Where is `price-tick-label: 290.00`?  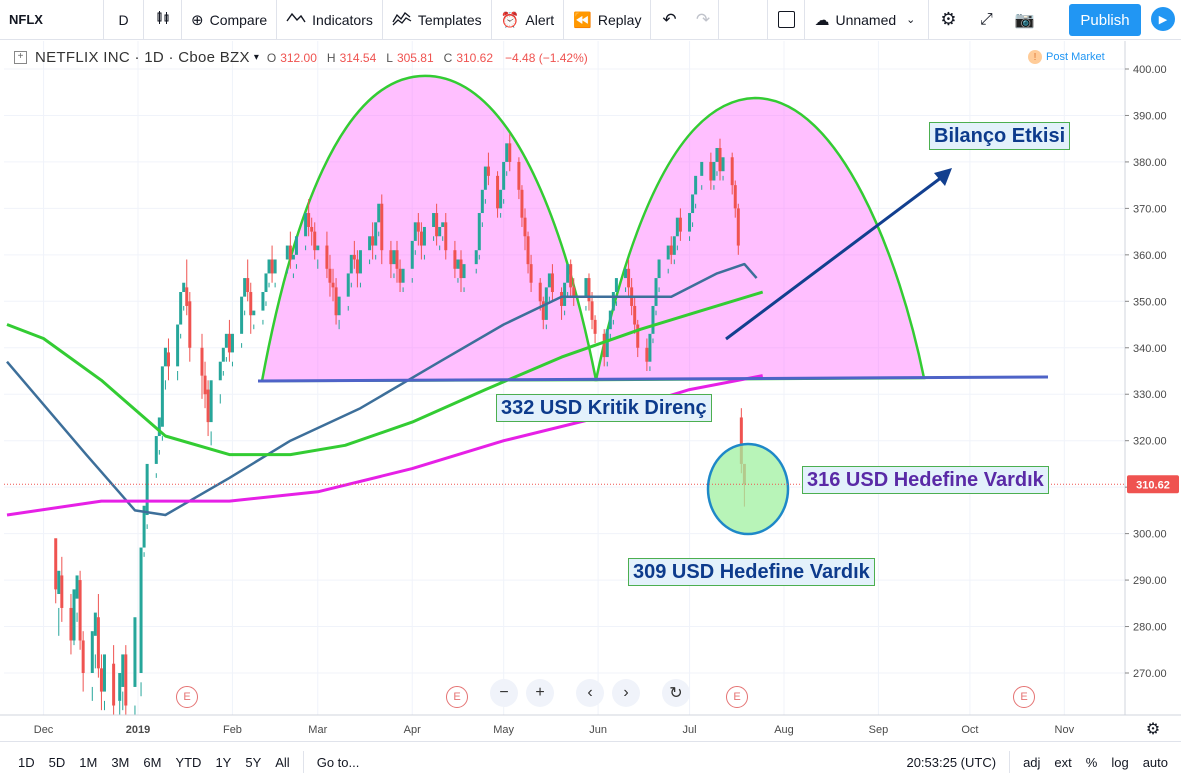
price-tick-label: 290.00 is located at coordinates (1150, 581).